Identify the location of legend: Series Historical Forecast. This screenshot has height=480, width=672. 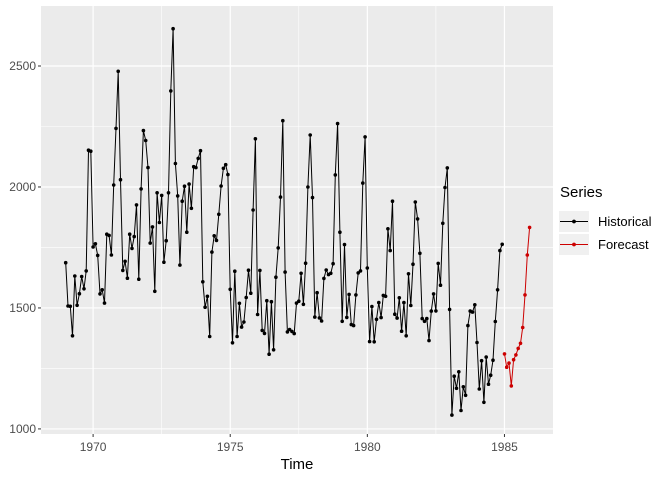
(605, 220).